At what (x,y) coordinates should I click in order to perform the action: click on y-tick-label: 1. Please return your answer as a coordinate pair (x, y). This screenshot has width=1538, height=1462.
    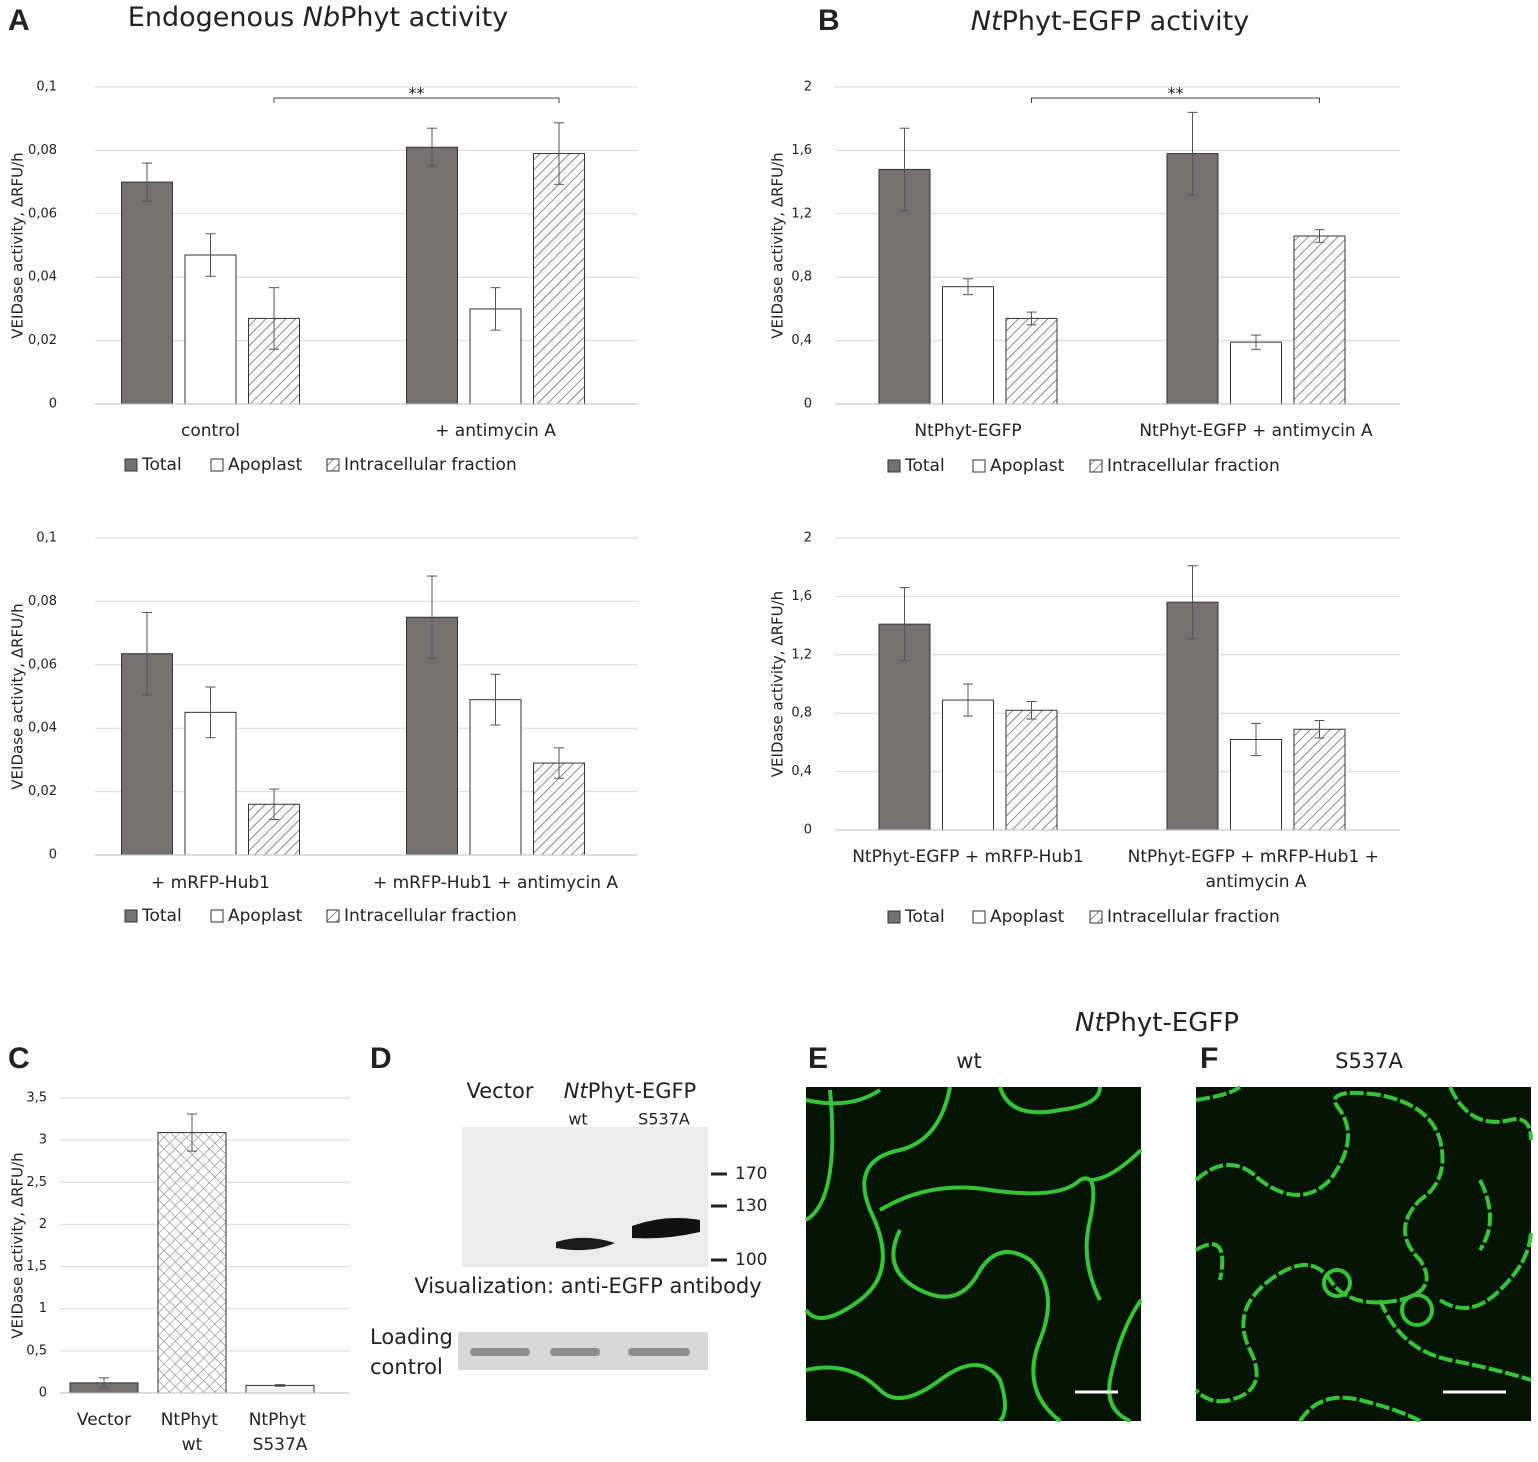
    Looking at the image, I should click on (43, 1308).